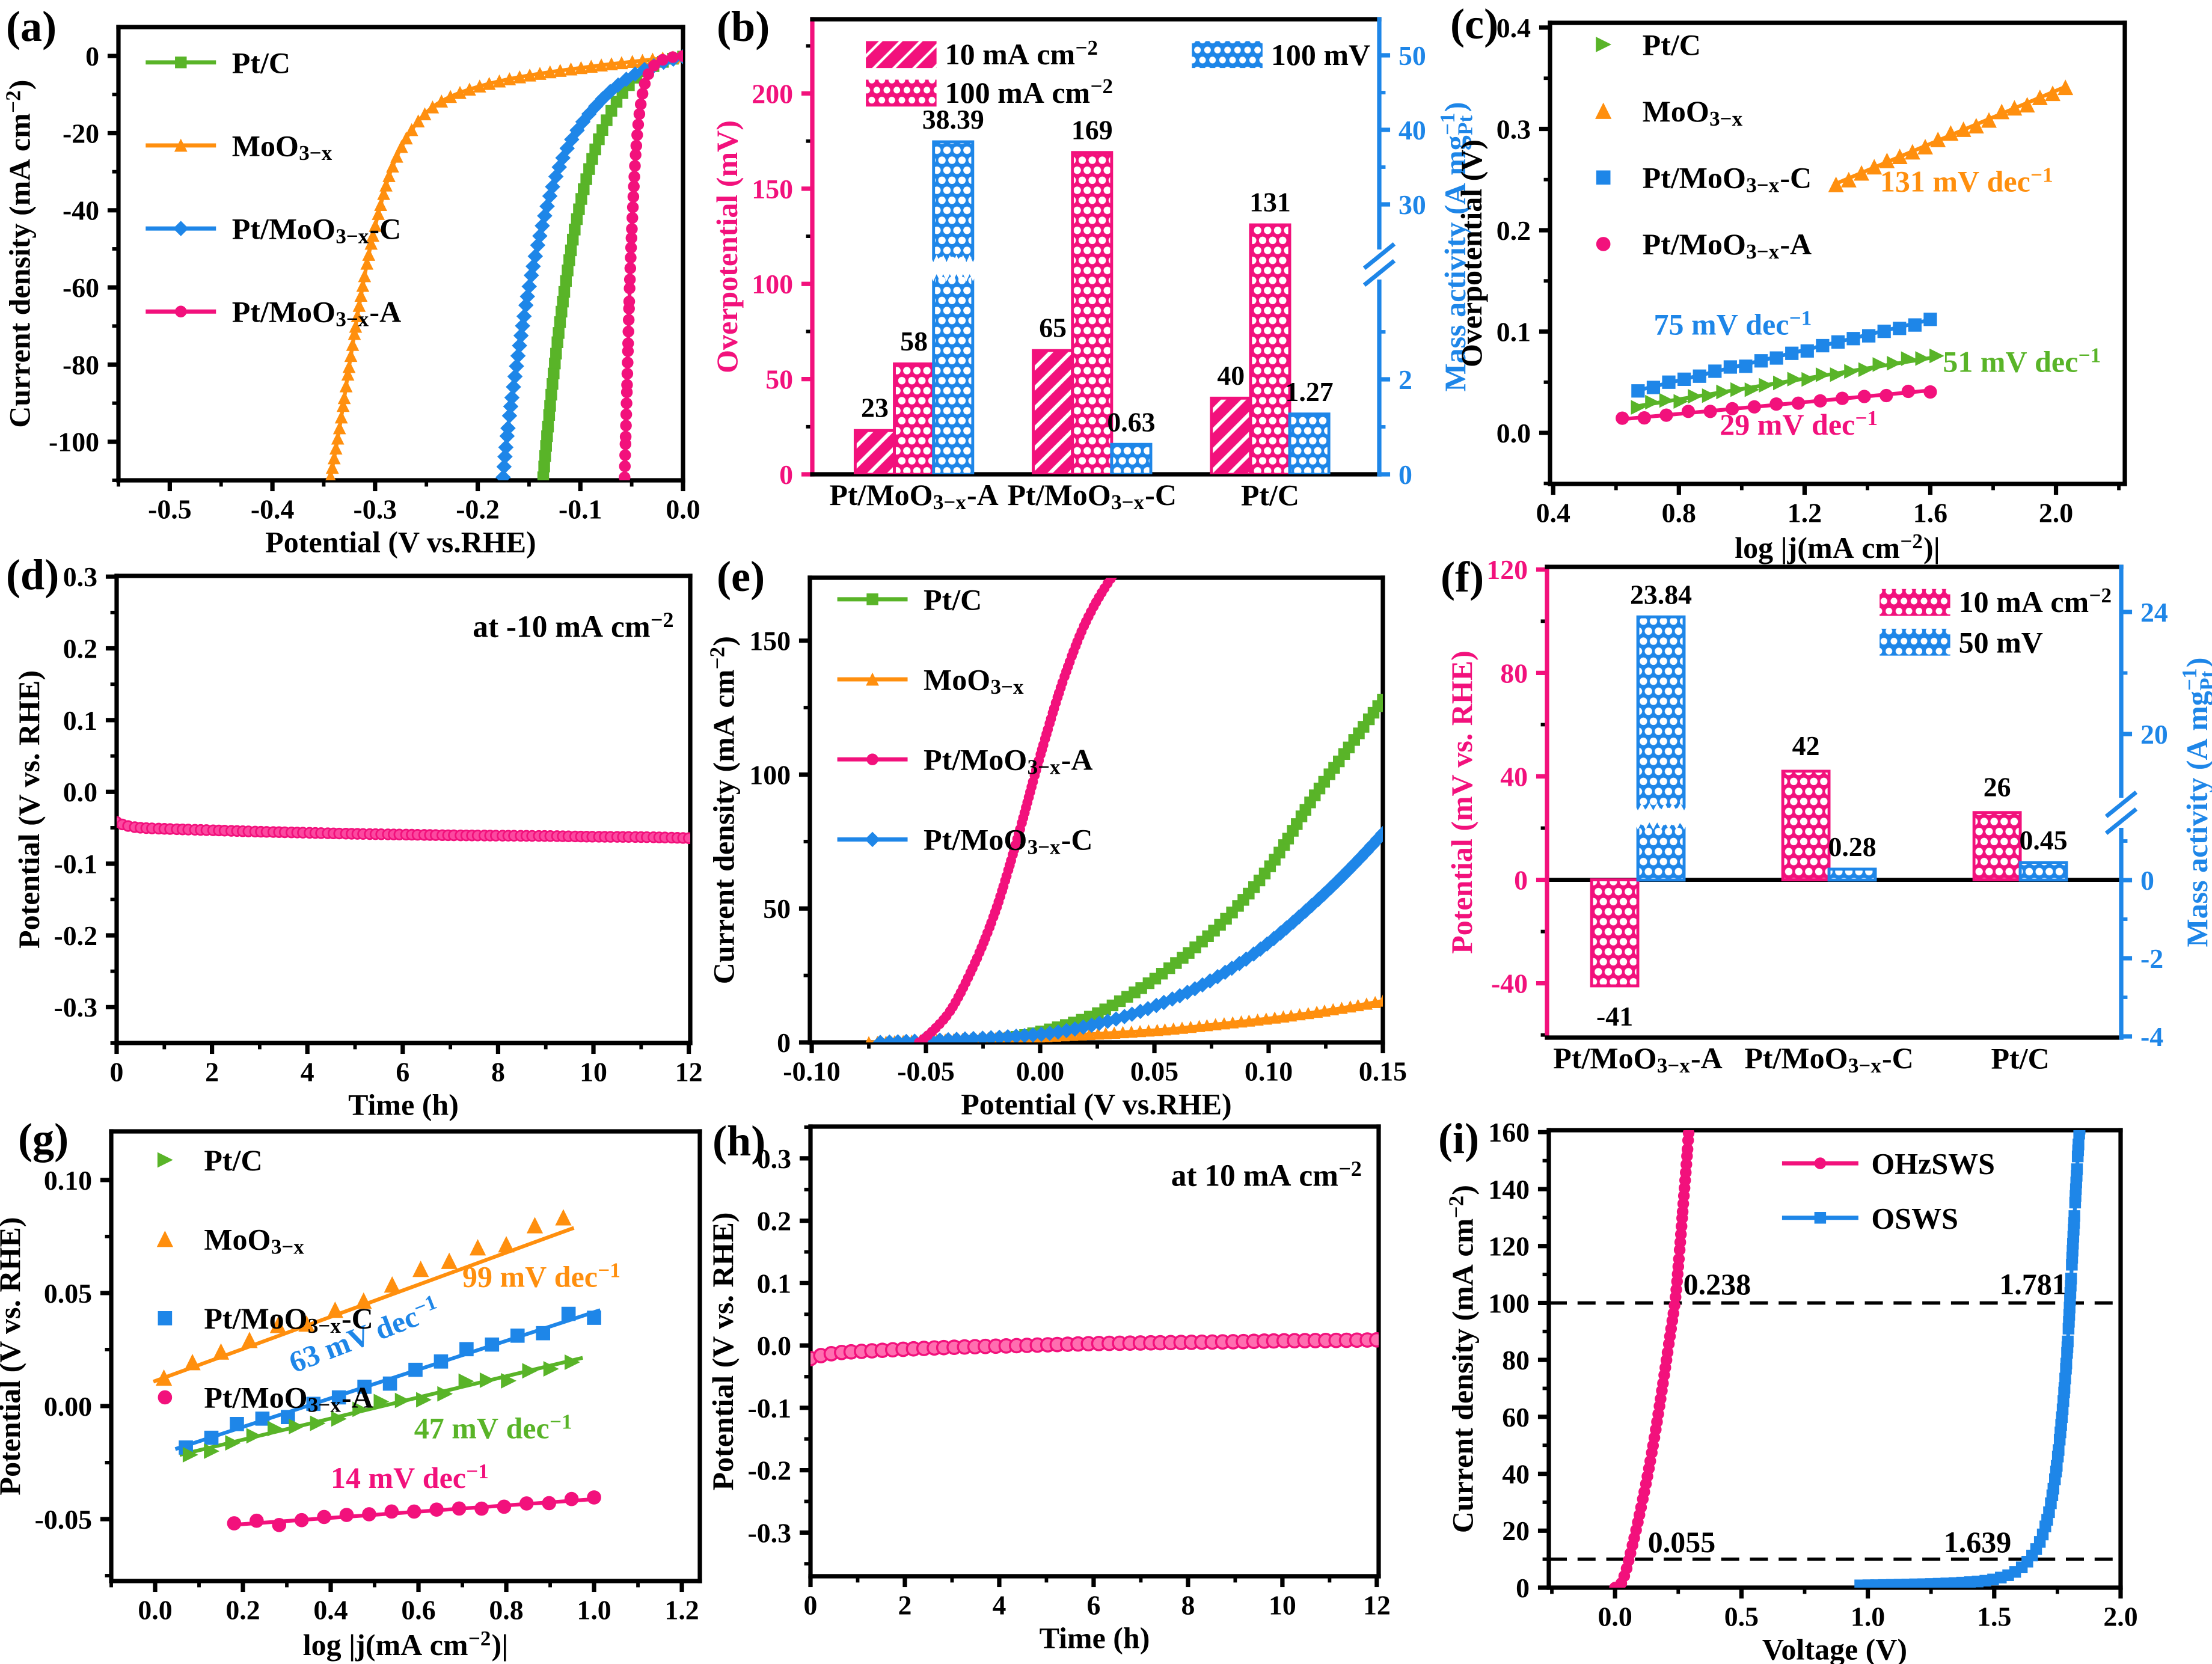  I want to click on svg-text: 0.3, so click(1514, 129).